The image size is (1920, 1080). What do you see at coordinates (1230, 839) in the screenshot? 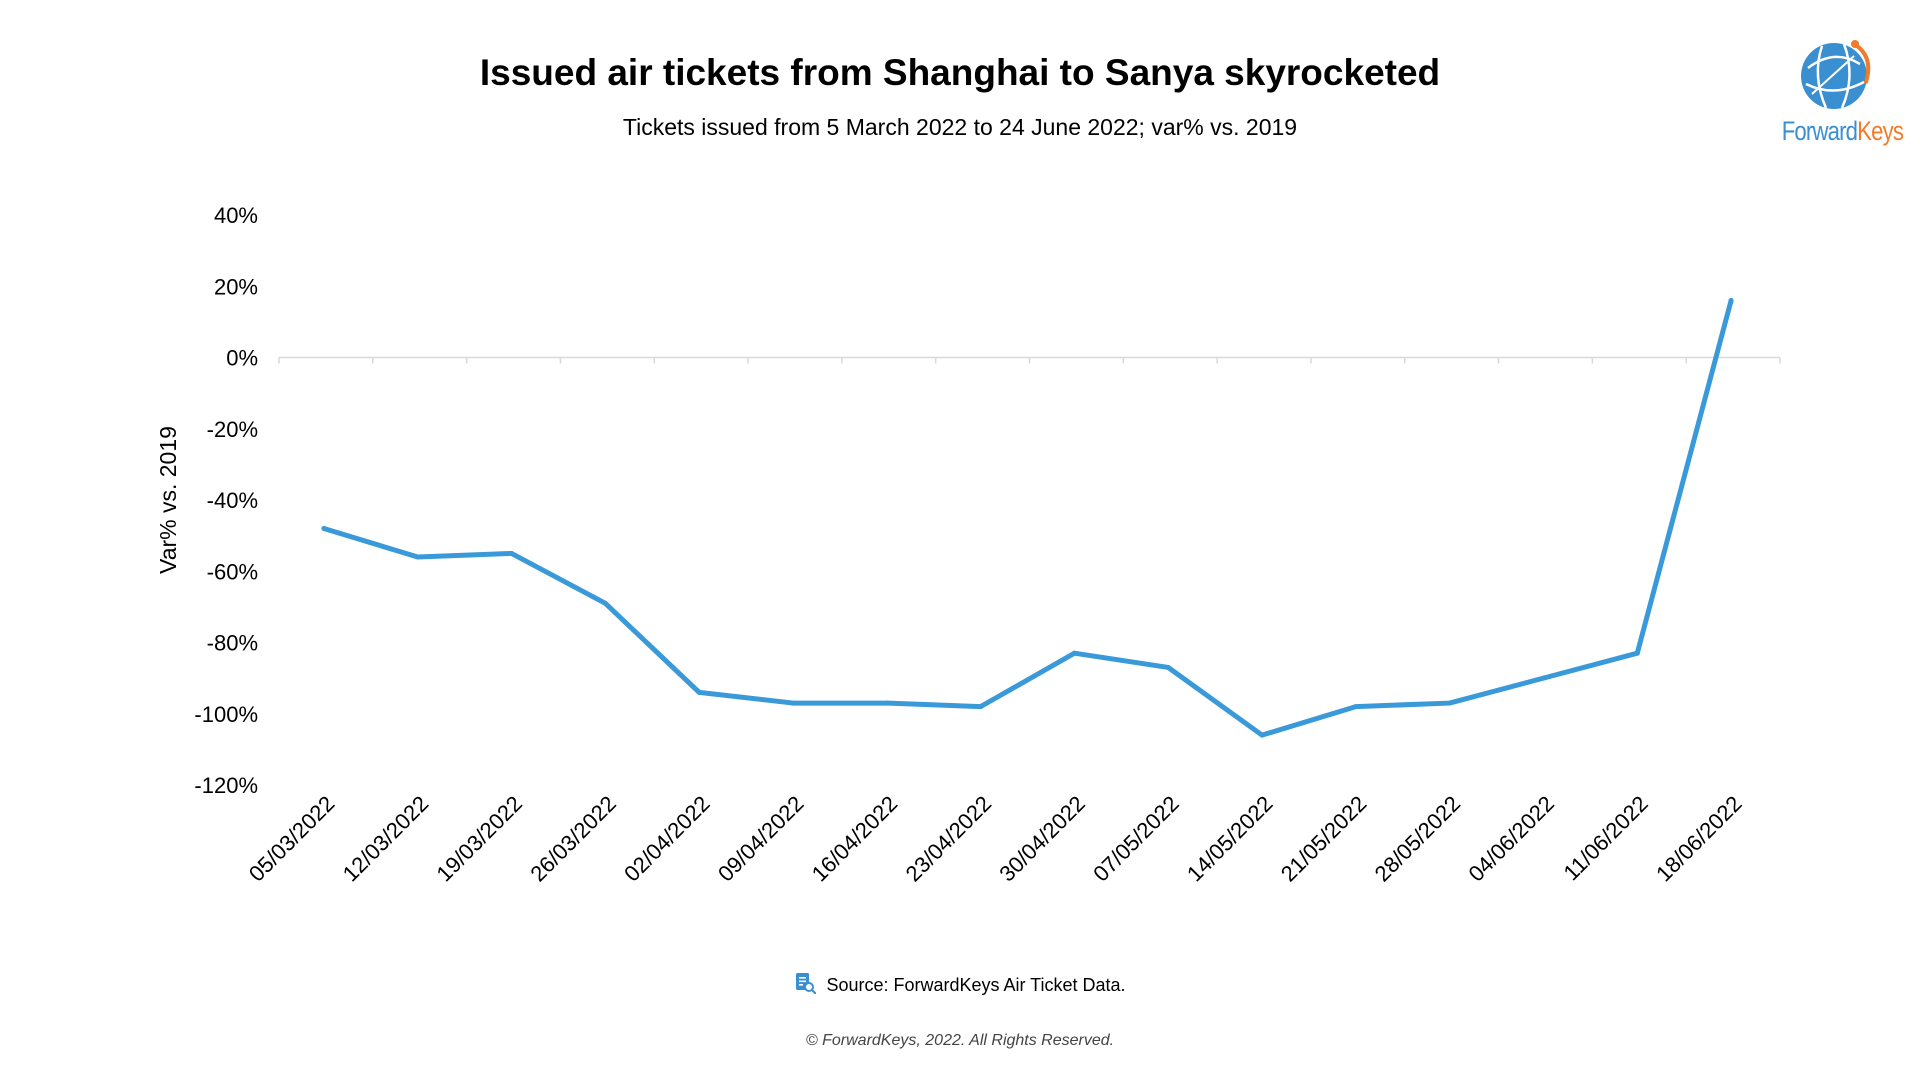
I see `x-tick-label: 14/05/2022` at bounding box center [1230, 839].